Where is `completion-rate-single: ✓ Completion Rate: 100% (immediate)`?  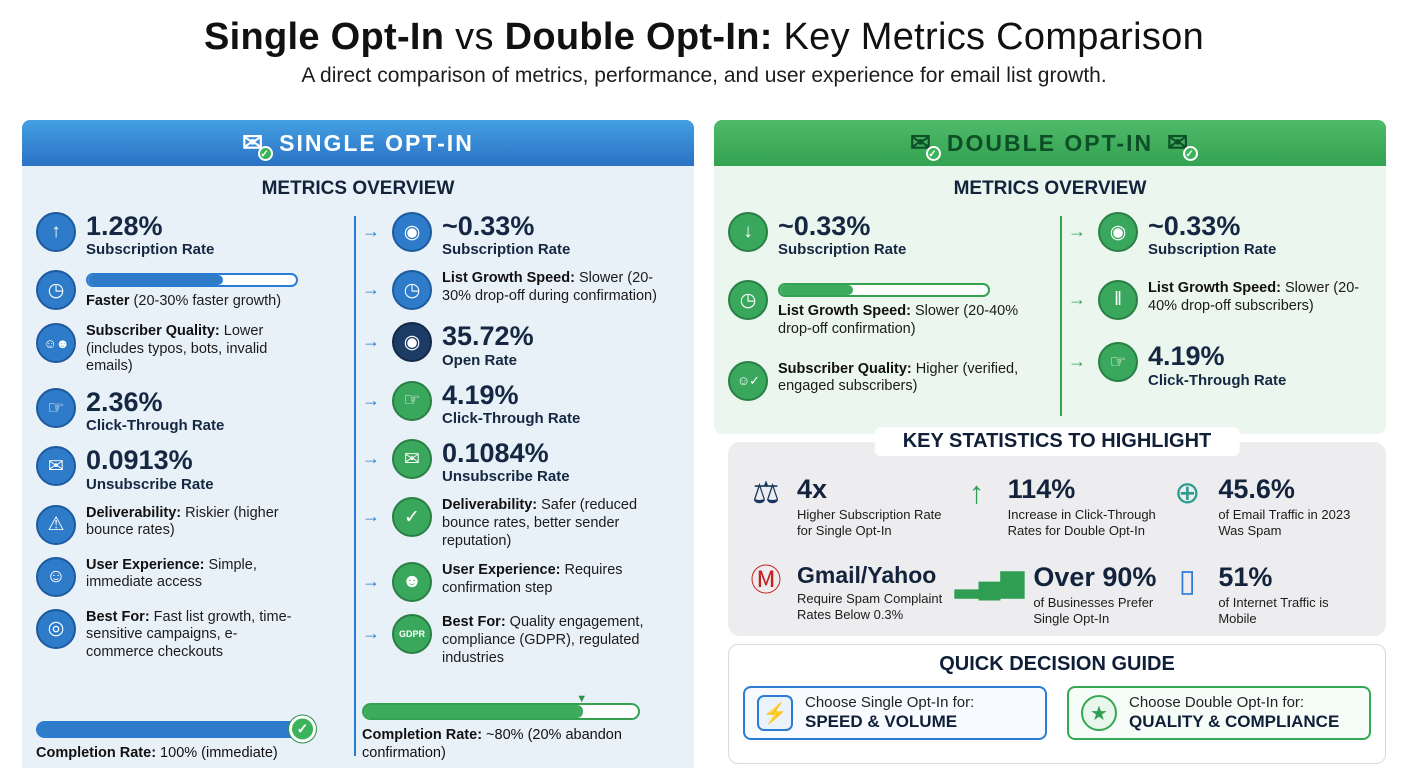
completion-rate-single: ✓ Completion Rate: 100% (immediate) is located at coordinates (194, 738).